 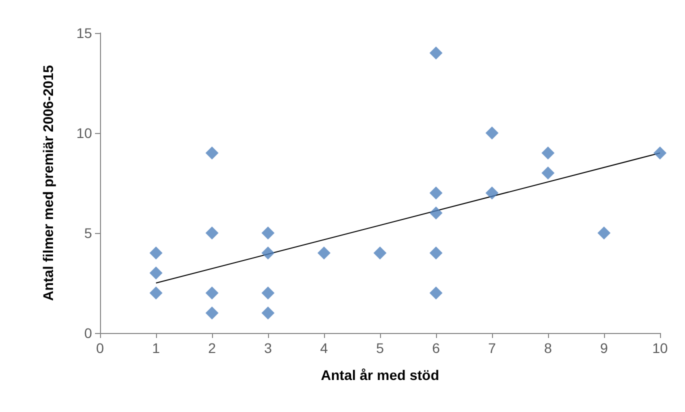 I want to click on x-tick-label: 3, so click(x=268, y=348).